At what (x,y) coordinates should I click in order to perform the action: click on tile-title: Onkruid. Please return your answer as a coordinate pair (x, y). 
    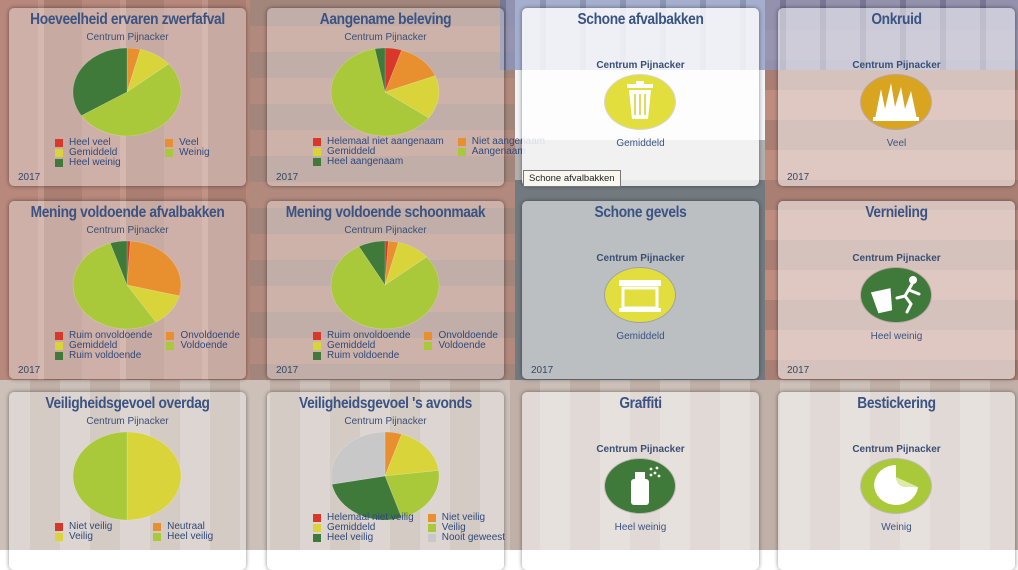
    Looking at the image, I should click on (896, 19).